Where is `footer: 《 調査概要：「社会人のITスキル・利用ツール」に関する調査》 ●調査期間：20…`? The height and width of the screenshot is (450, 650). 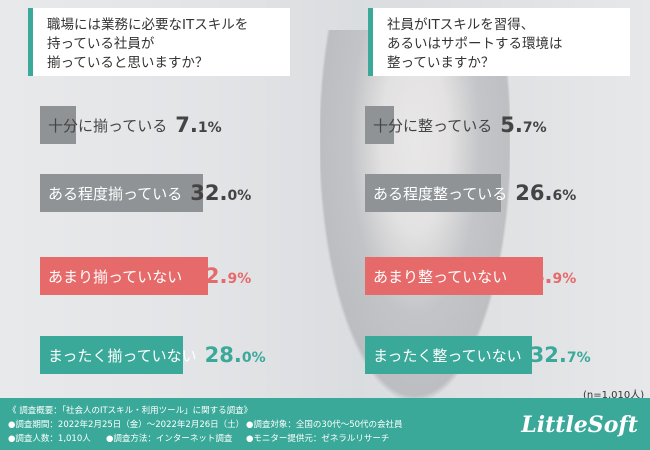
footer: 《 調査概要：「社会人のITスキル・利用ツール」に関する調査》 ●調査期間：20… is located at coordinates (325, 424).